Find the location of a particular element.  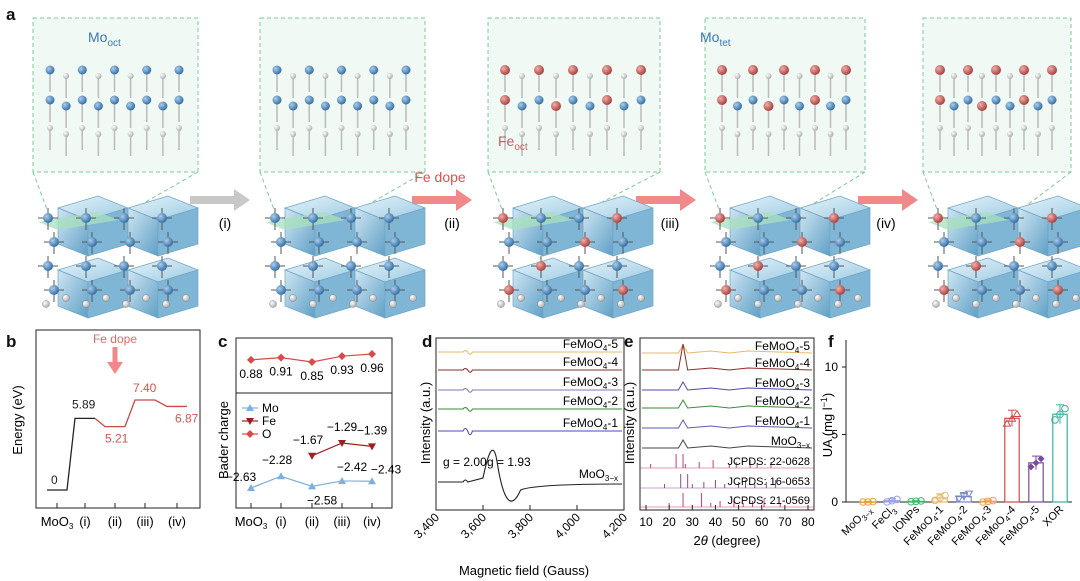

d-xtick-label-3: 4,000 is located at coordinates (567, 525).